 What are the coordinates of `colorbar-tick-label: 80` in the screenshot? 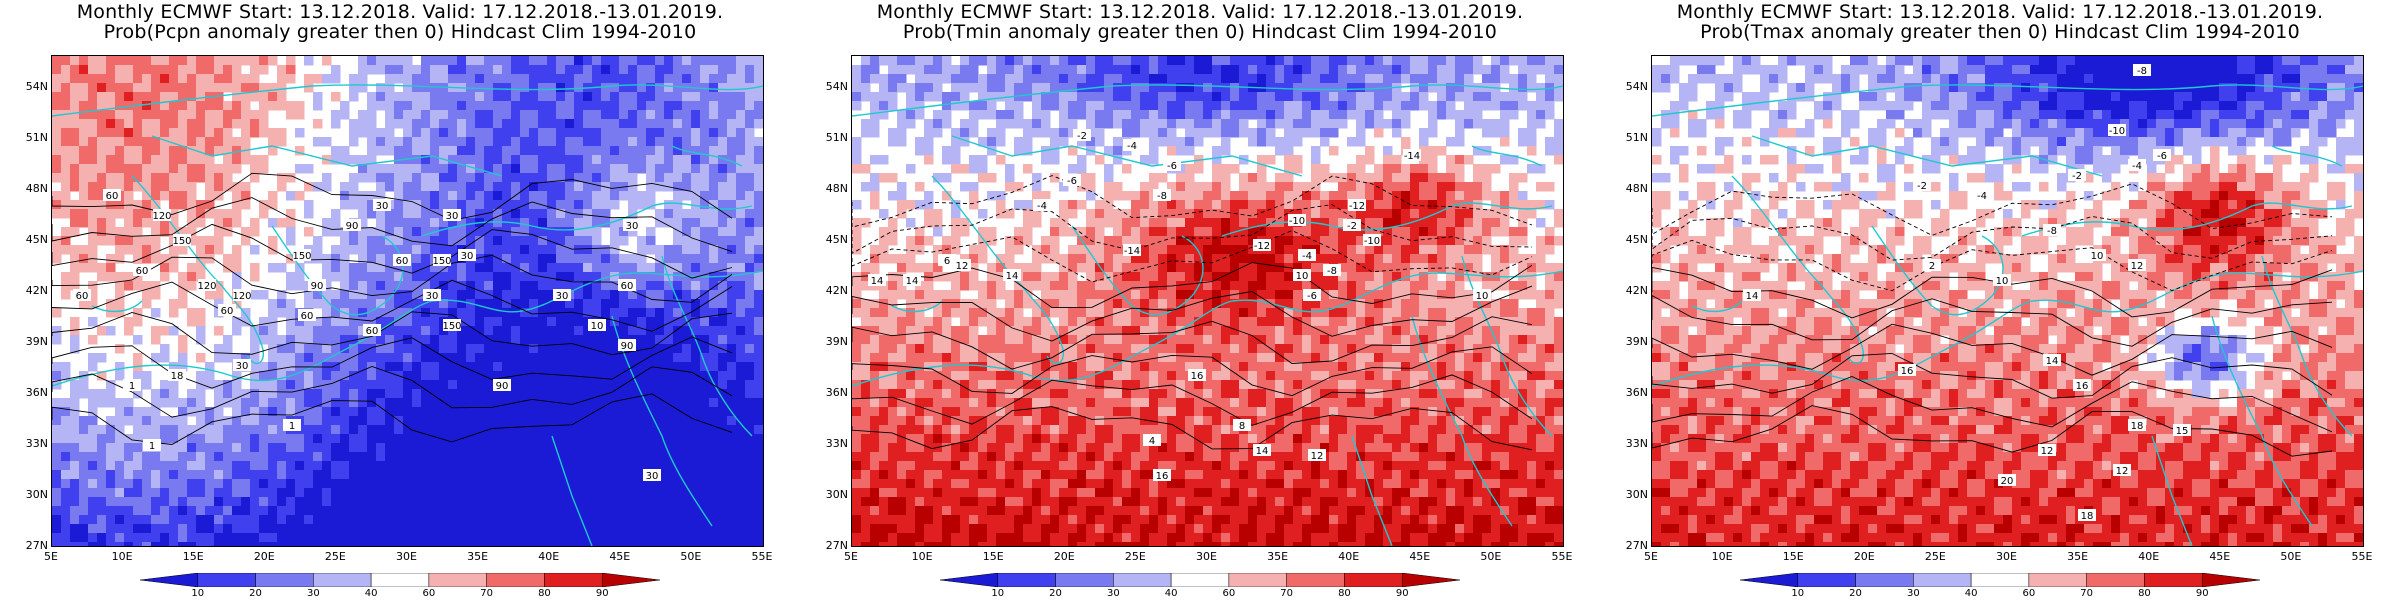 It's located at (1344, 593).